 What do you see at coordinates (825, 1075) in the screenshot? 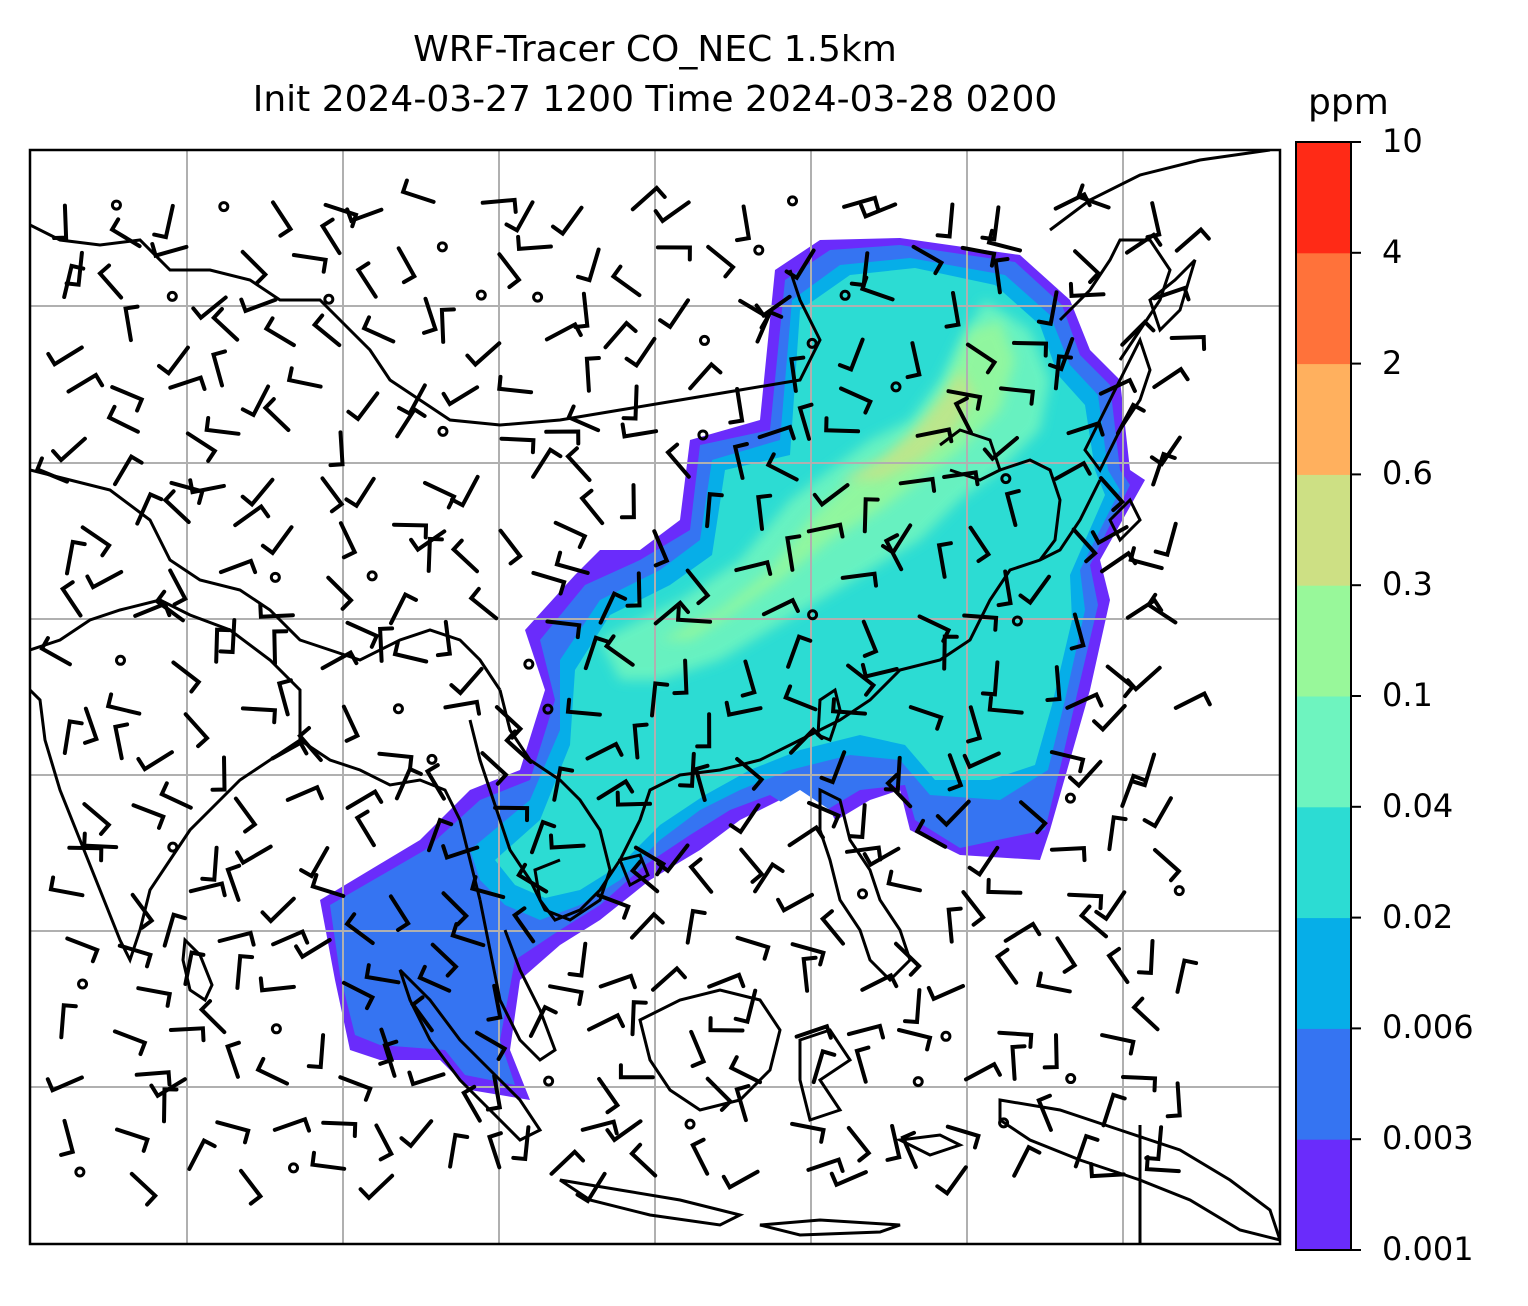
I see `coast-sulawesi` at bounding box center [825, 1075].